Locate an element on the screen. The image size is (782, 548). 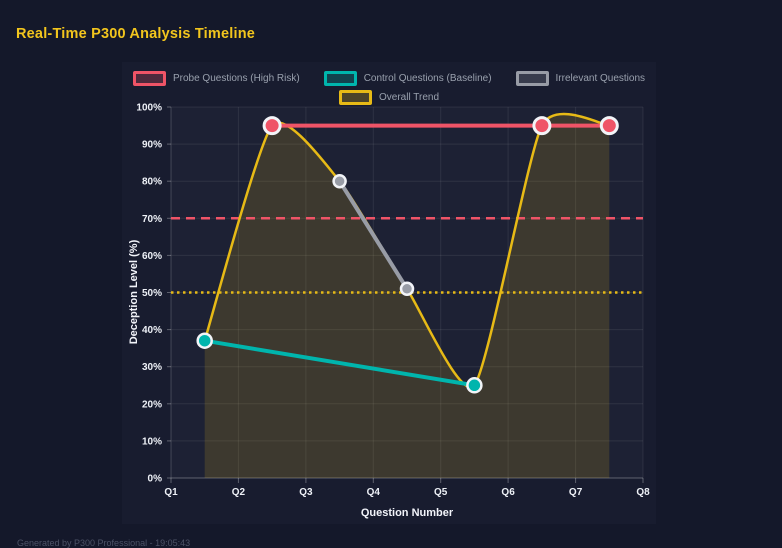
y-tick-label: 100% is located at coordinates (149, 108).